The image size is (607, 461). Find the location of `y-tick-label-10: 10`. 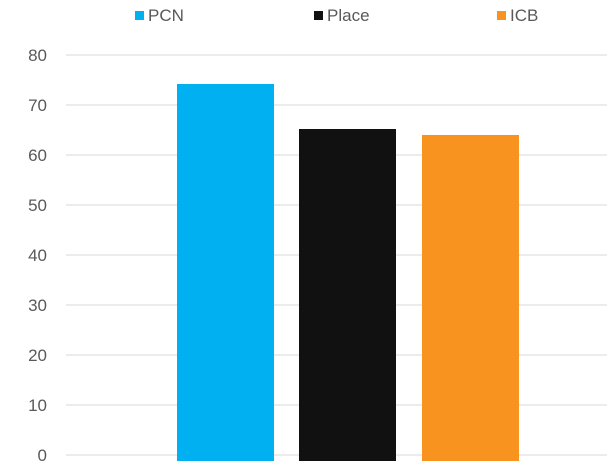

y-tick-label-10: 10 is located at coordinates (37, 405).